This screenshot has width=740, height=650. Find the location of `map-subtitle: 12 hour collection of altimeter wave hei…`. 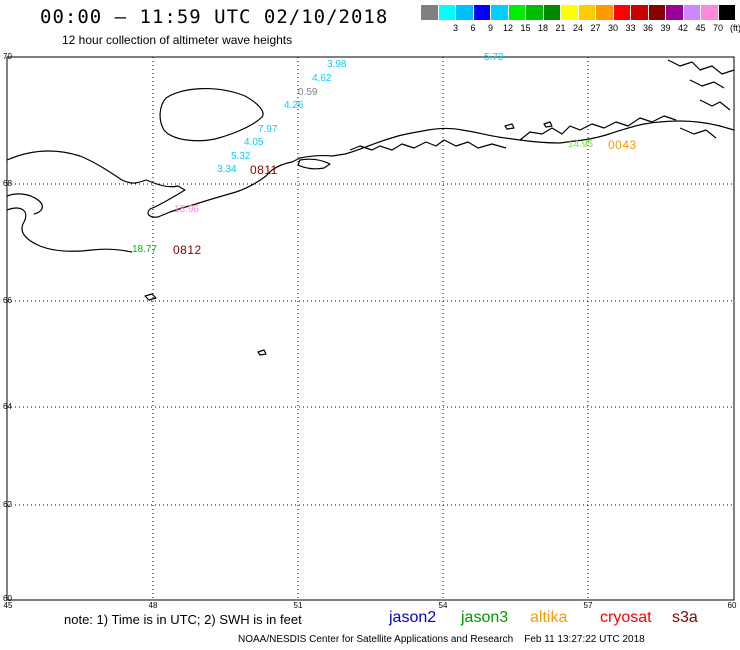

map-subtitle: 12 hour collection of altimeter wave hei… is located at coordinates (177, 40).